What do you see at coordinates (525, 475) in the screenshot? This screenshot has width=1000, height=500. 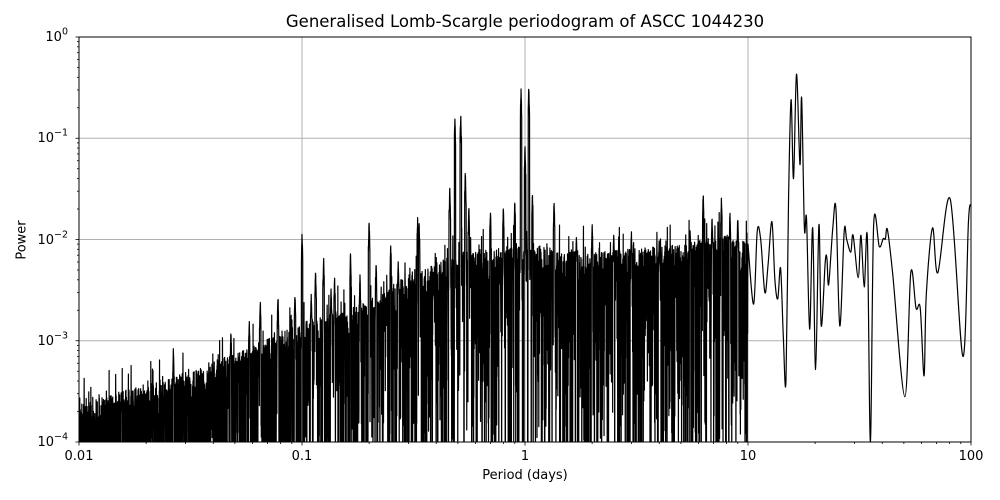 I see `x-axis-label: Period (days)` at bounding box center [525, 475].